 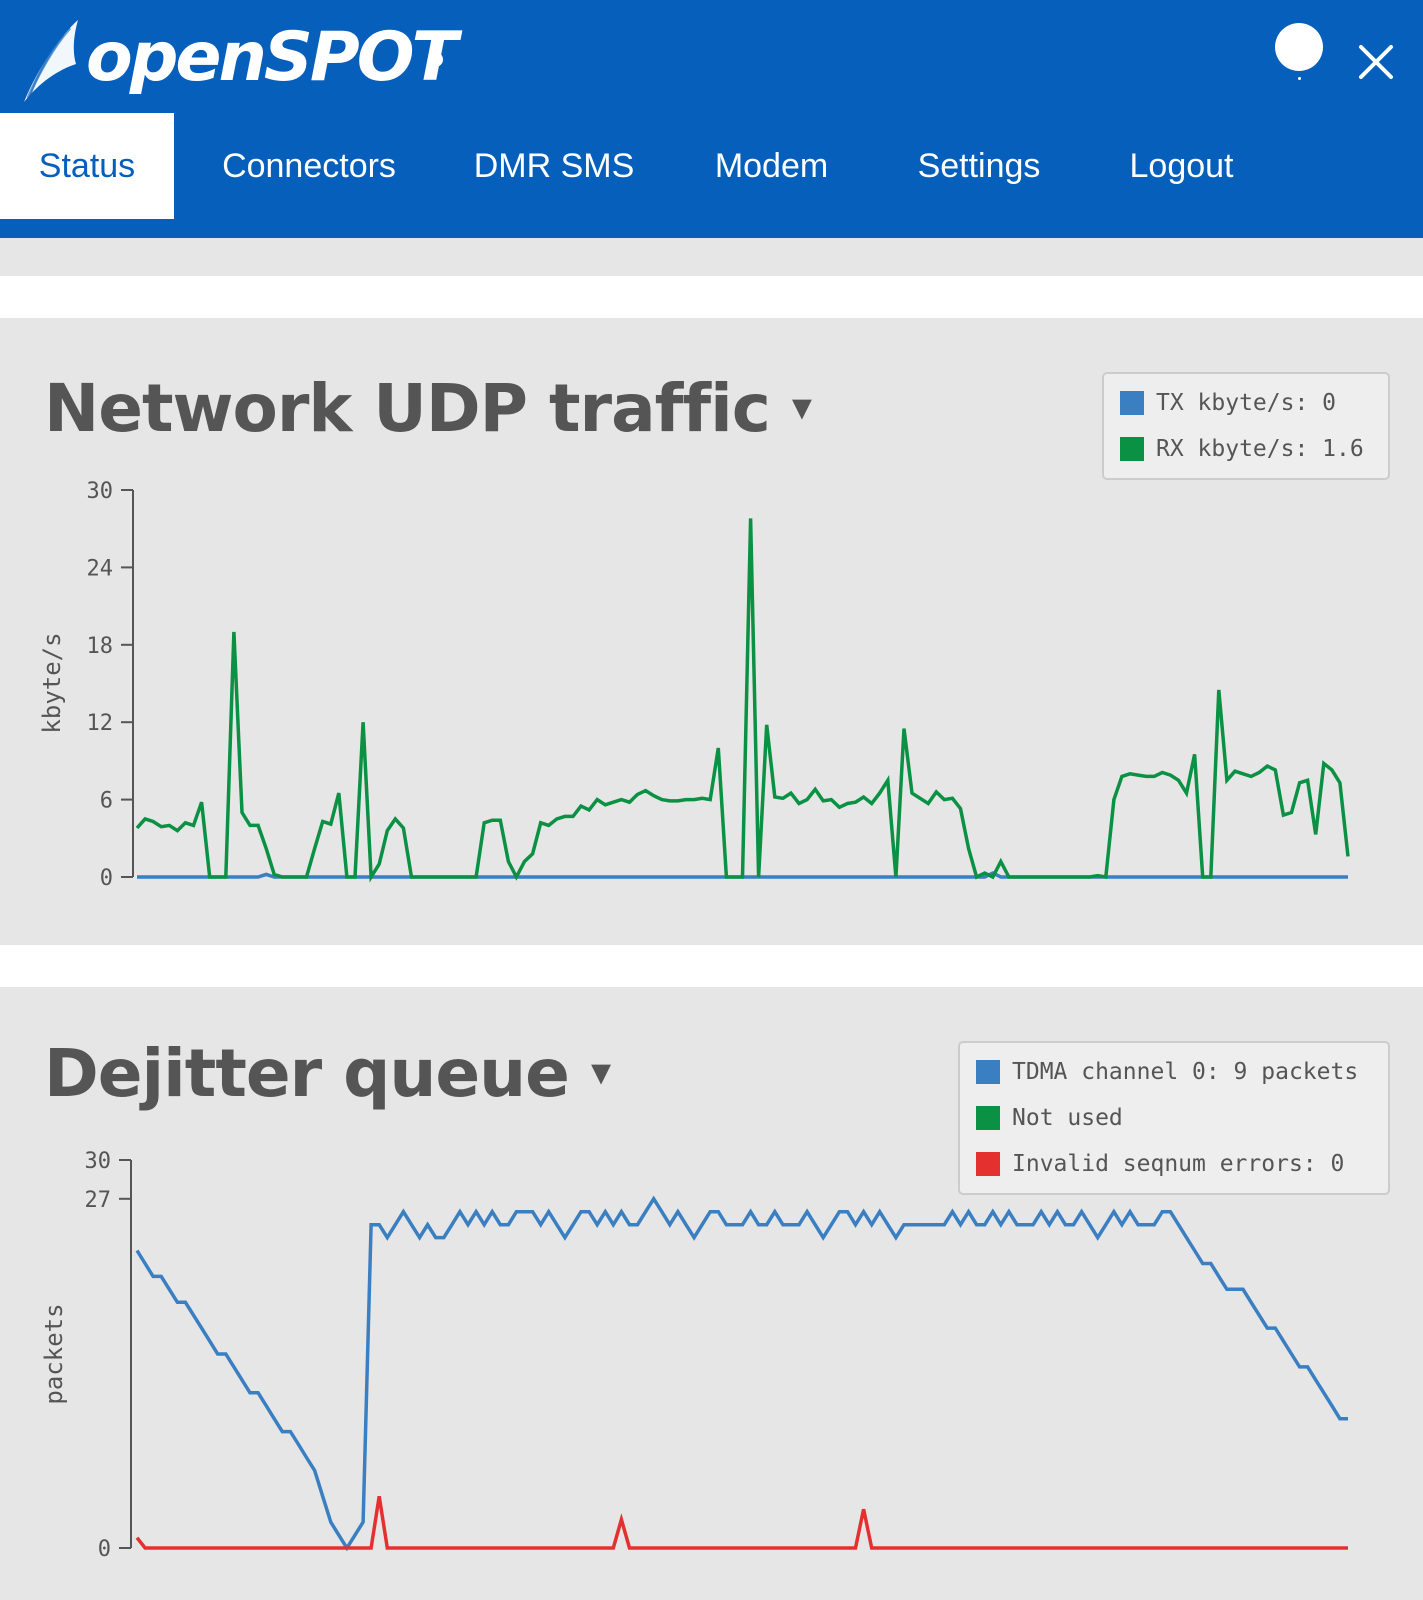 I want to click on legend-entry-tdma: TDMA channel 0: 9 packets, so click(x=1174, y=1072).